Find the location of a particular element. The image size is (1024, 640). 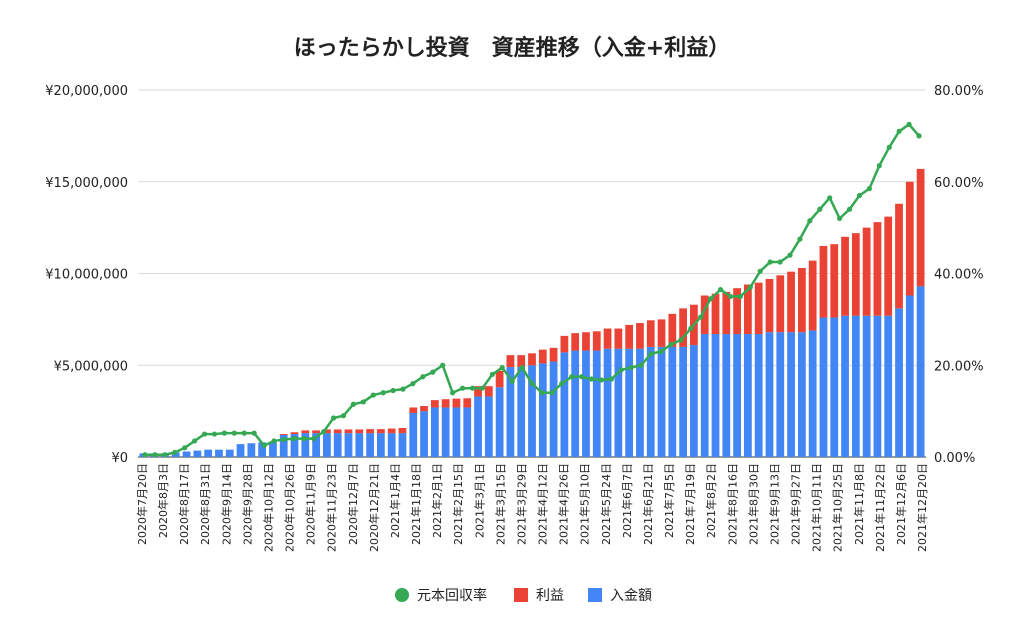

legend: 元本回収率 利益 入金額 is located at coordinates (523, 595).